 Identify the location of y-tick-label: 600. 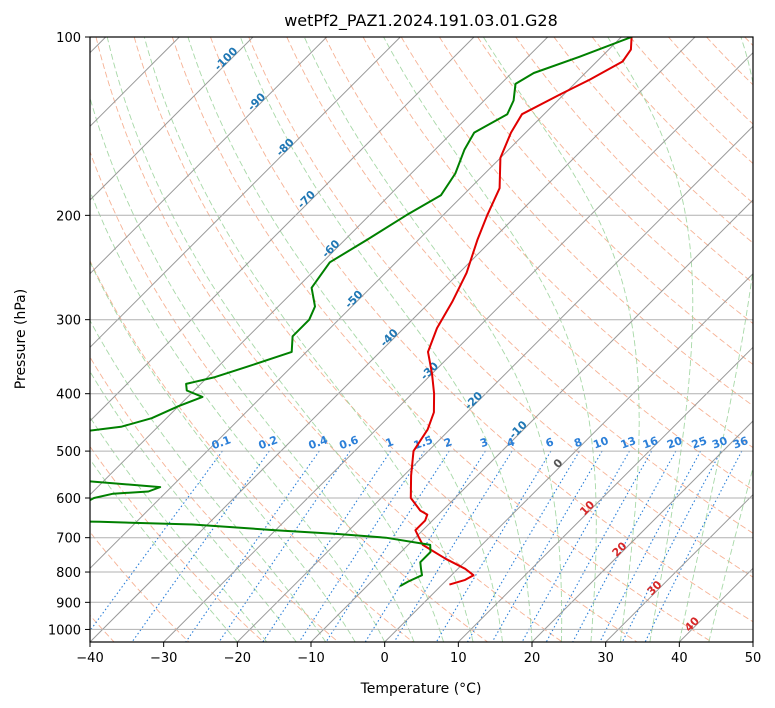
(68, 499).